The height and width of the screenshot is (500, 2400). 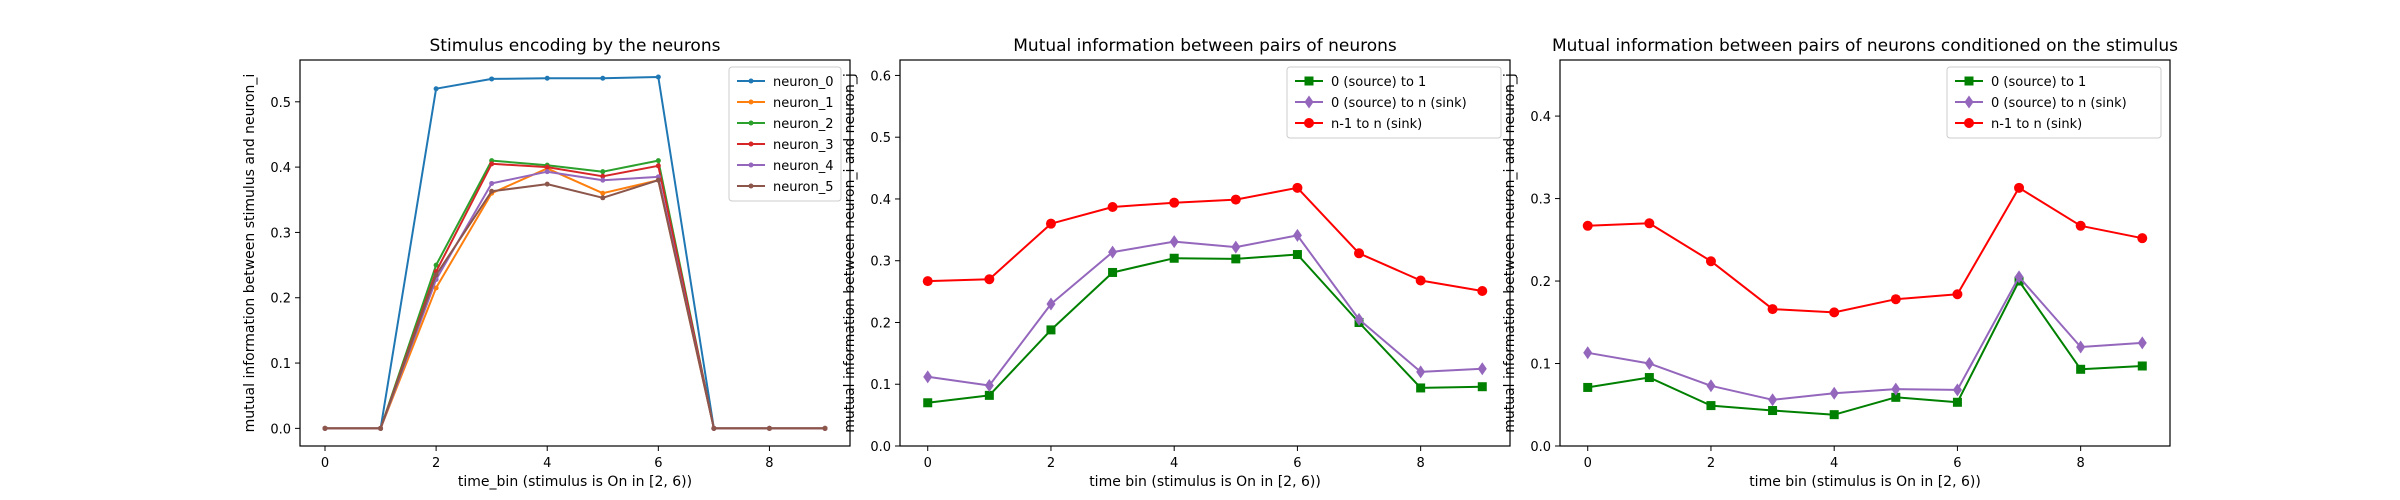 I want to click on legend-box, so click(x=2054, y=102).